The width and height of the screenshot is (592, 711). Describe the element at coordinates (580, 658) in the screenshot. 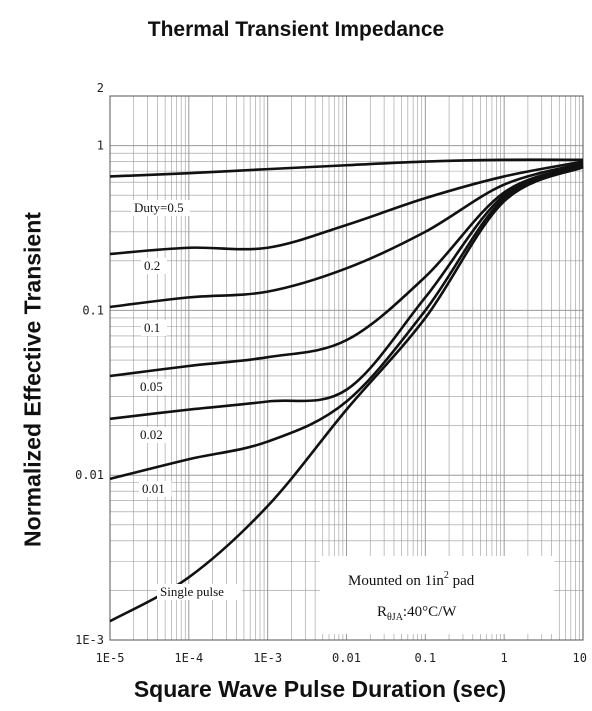

I see `x-tick-label: 10` at that location.